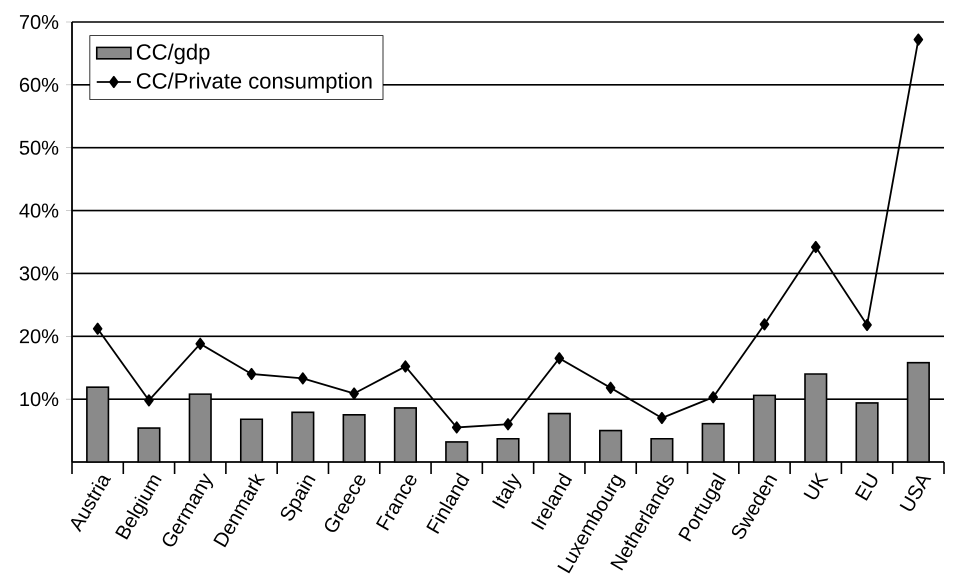  I want to click on legend-label: CC/gdp, so click(173, 54).